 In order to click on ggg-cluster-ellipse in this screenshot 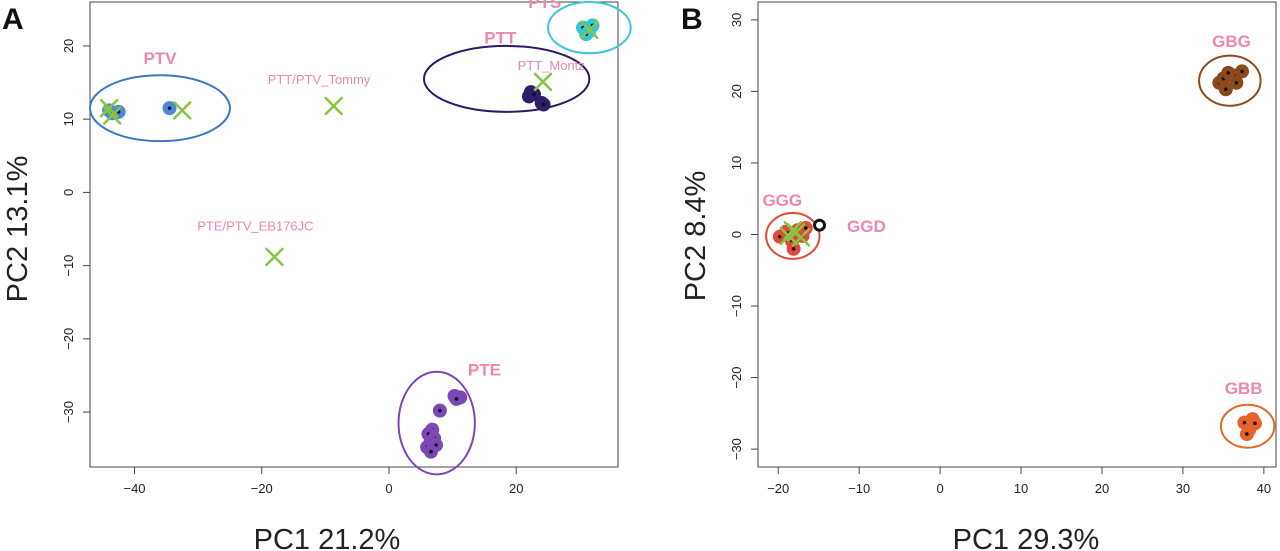, I will do `click(793, 236)`.